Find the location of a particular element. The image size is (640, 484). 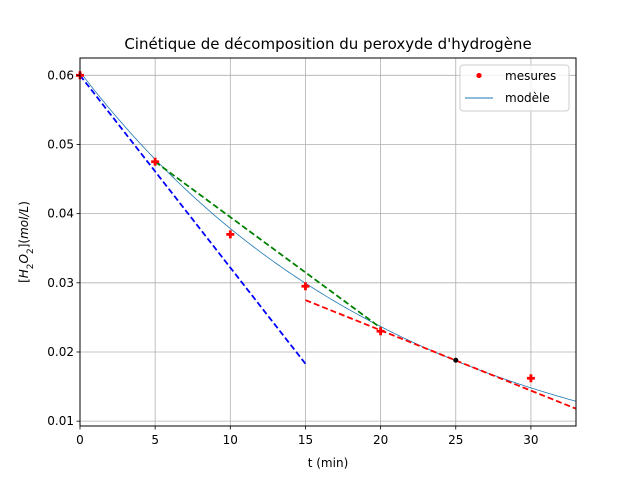

y-label-end: ) is located at coordinates (24, 203).